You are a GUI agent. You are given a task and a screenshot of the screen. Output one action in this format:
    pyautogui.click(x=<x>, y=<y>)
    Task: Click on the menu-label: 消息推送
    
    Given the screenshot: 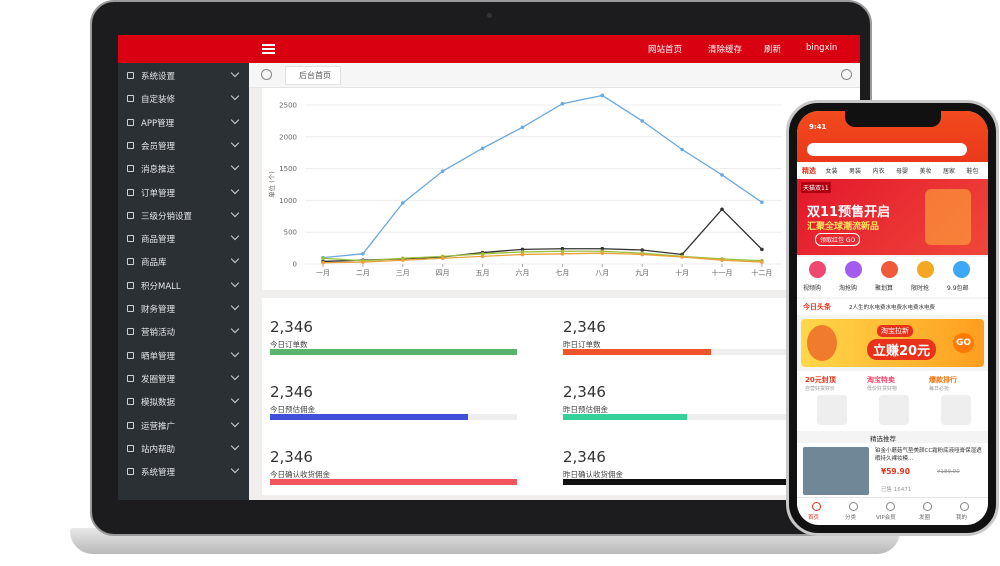 What is the action you would take?
    pyautogui.click(x=158, y=170)
    